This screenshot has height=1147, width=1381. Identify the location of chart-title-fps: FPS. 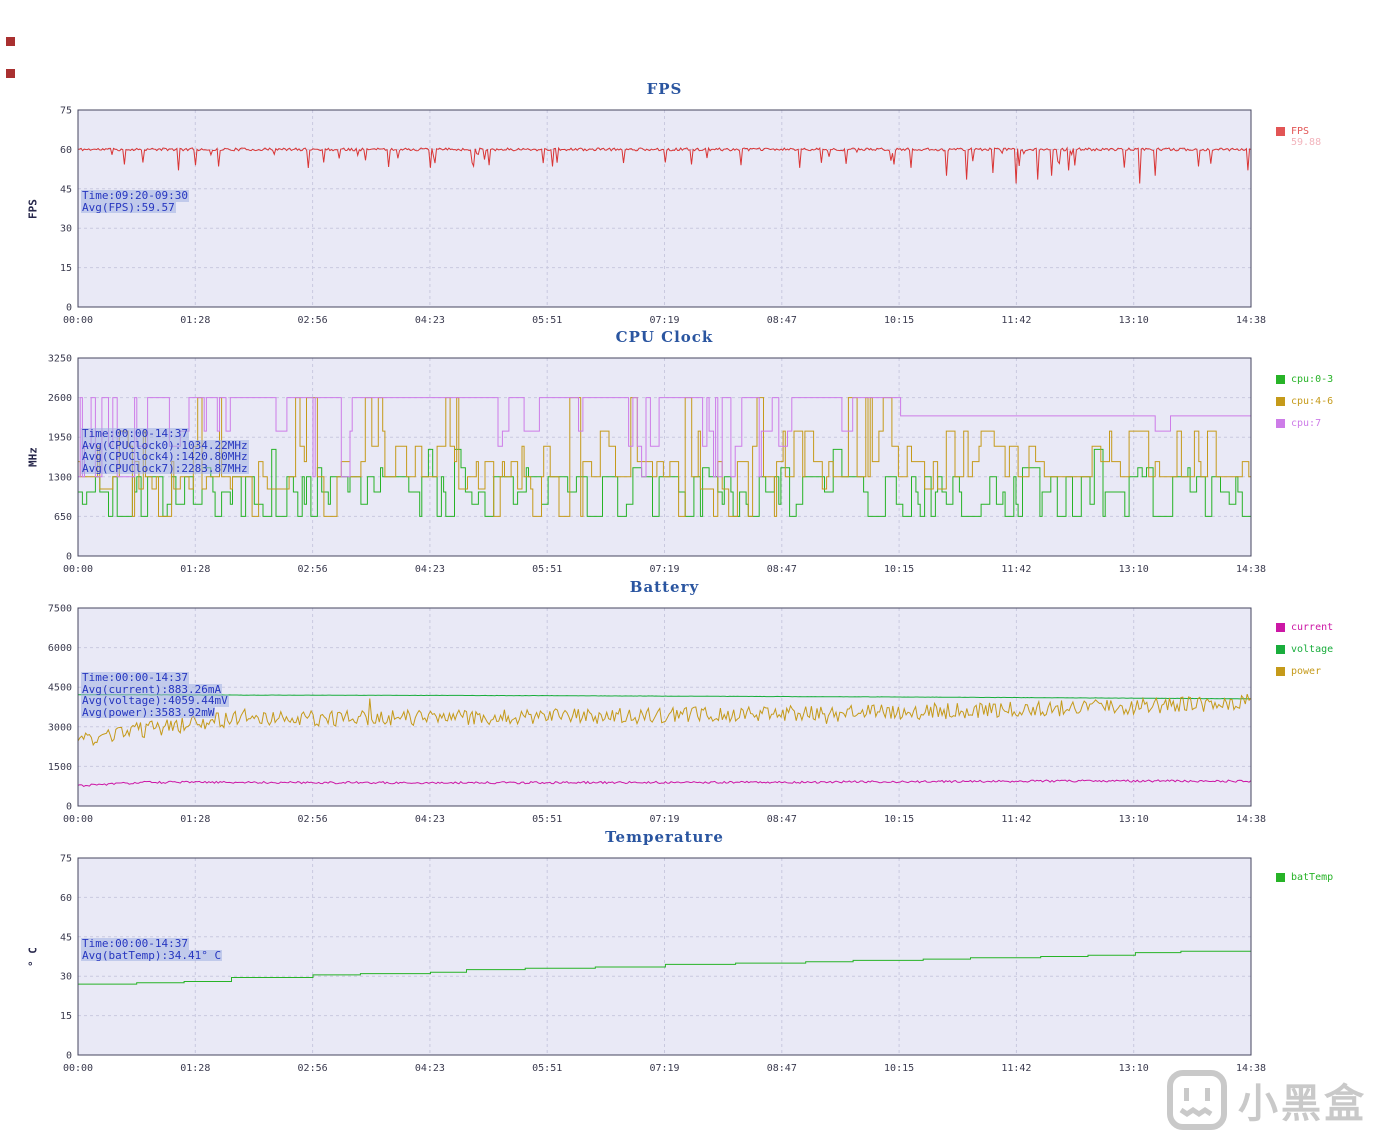
(664, 89).